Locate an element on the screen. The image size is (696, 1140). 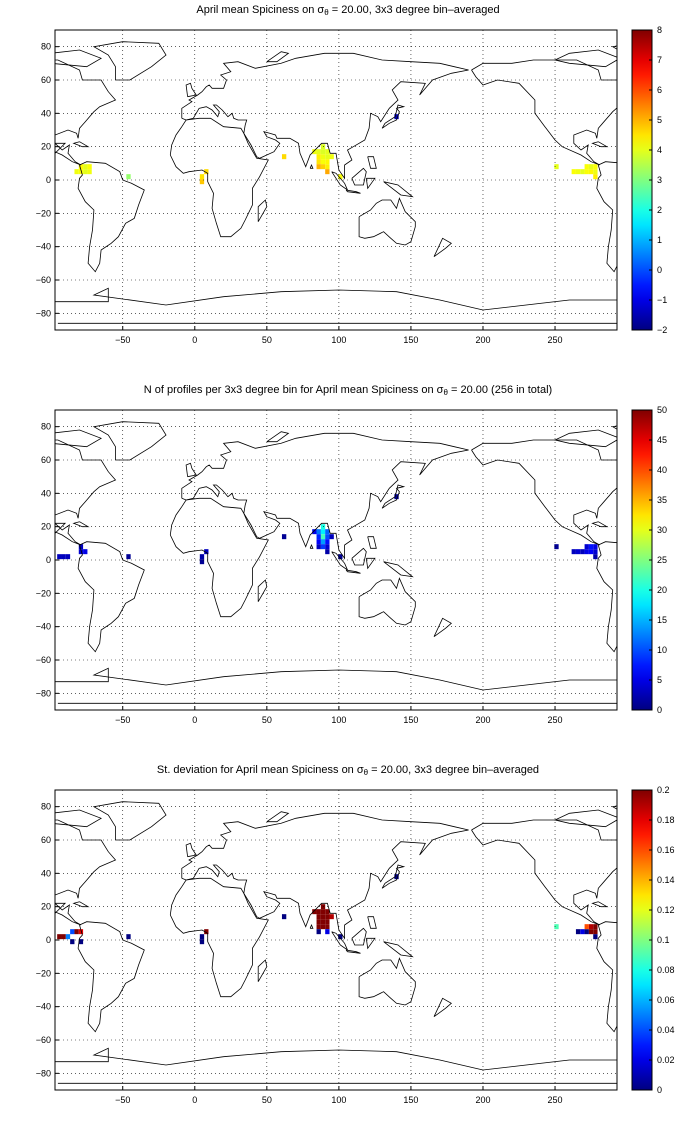
colorbar-tick-label: 0.02 is located at coordinates (666, 1060).